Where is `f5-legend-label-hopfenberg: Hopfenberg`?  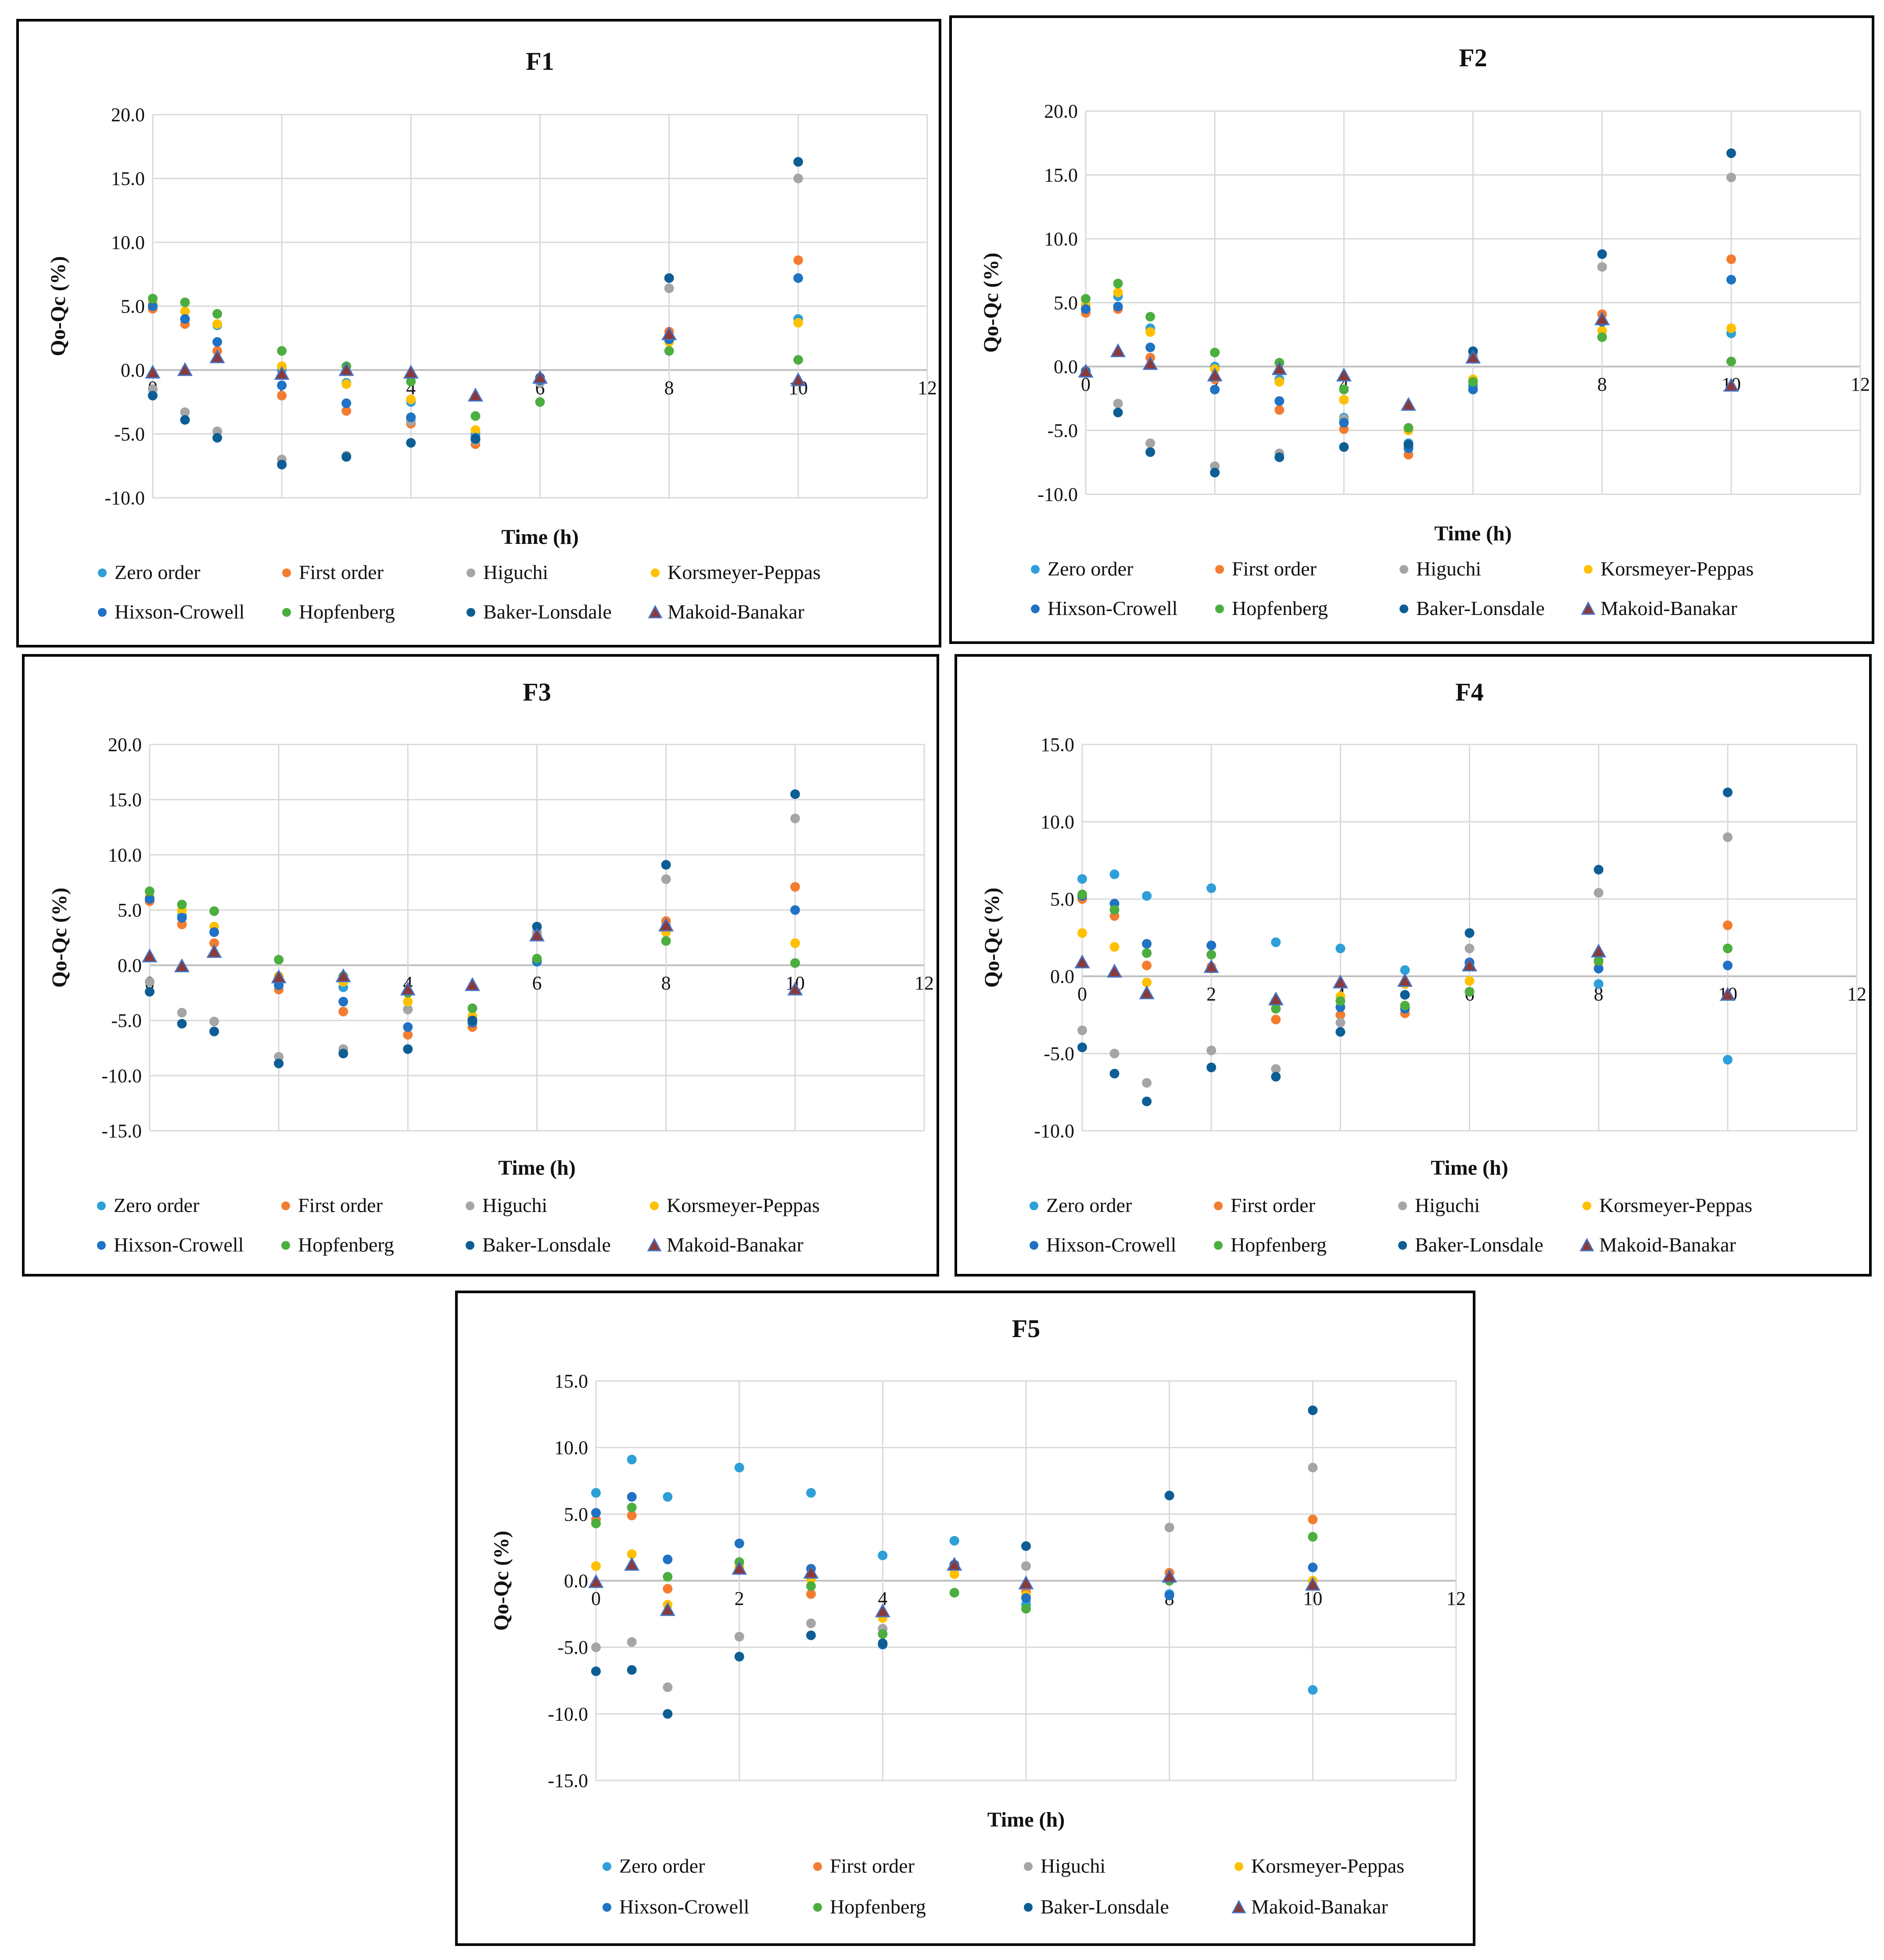 f5-legend-label-hopfenberg: Hopfenberg is located at coordinates (878, 1906).